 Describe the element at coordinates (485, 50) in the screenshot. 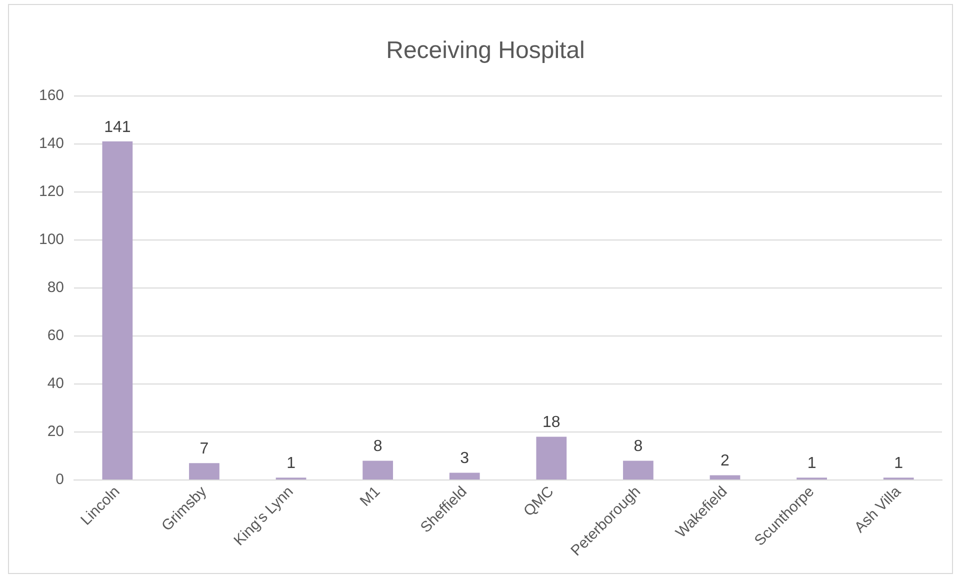

I see `chart-title: Receiving Hospital` at that location.